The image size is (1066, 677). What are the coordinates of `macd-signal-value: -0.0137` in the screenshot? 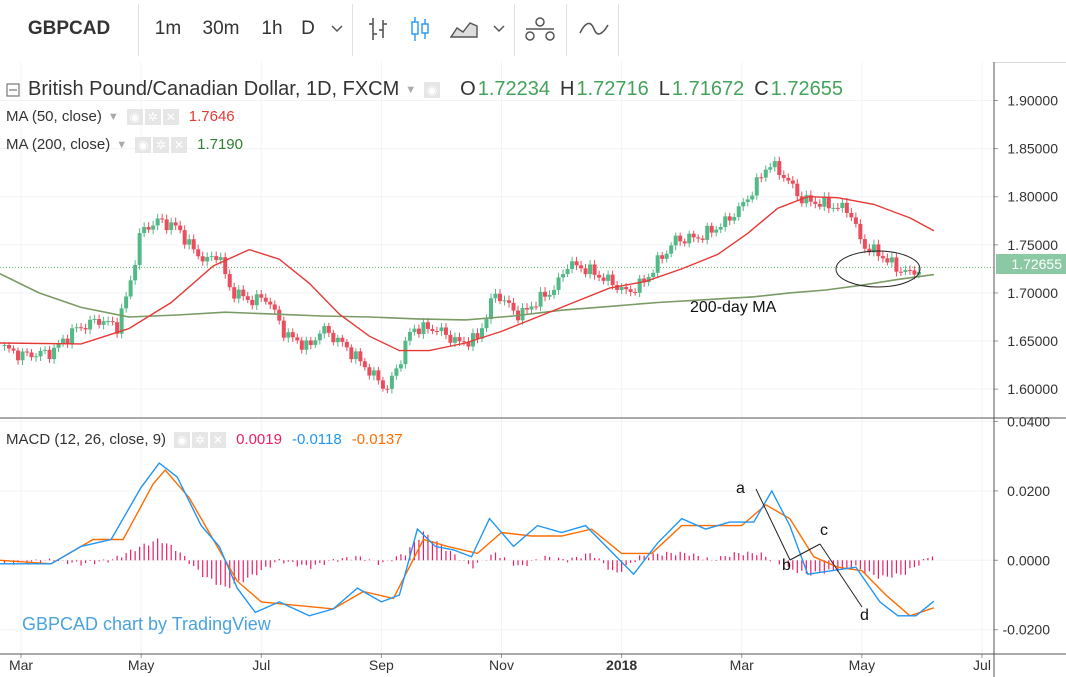 It's located at (377, 439).